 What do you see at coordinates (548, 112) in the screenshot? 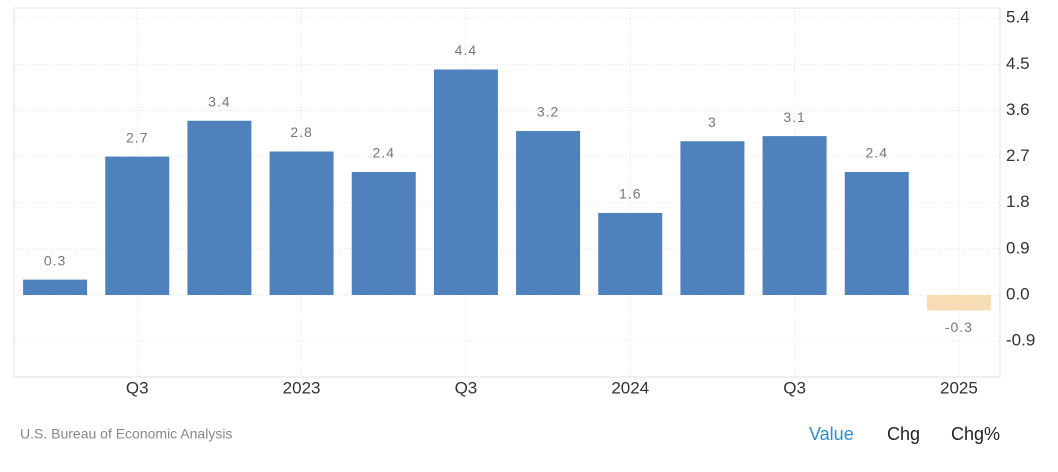
I see `data-label: 3.2` at bounding box center [548, 112].